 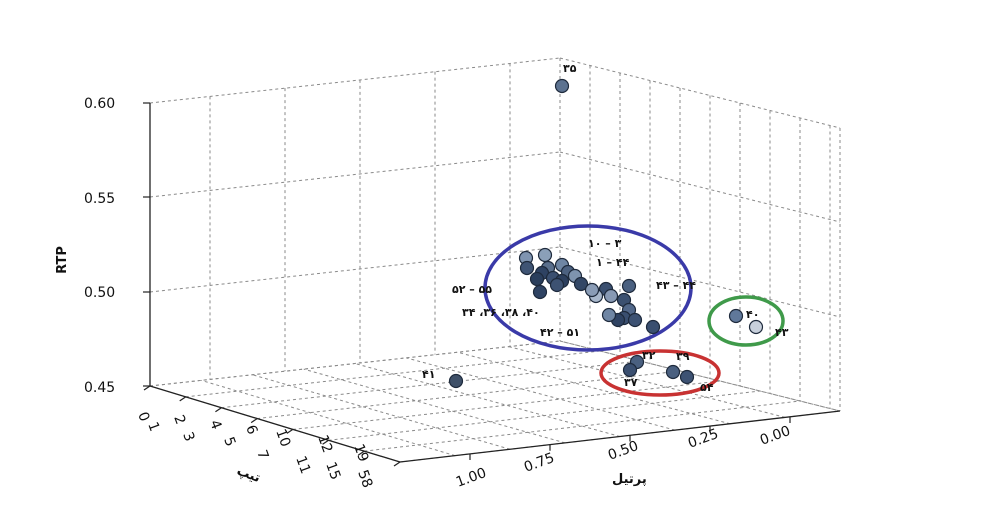 What do you see at coordinates (676, 285) in the screenshot?
I see `point-label: ۴۳ – ۴۴` at bounding box center [676, 285].